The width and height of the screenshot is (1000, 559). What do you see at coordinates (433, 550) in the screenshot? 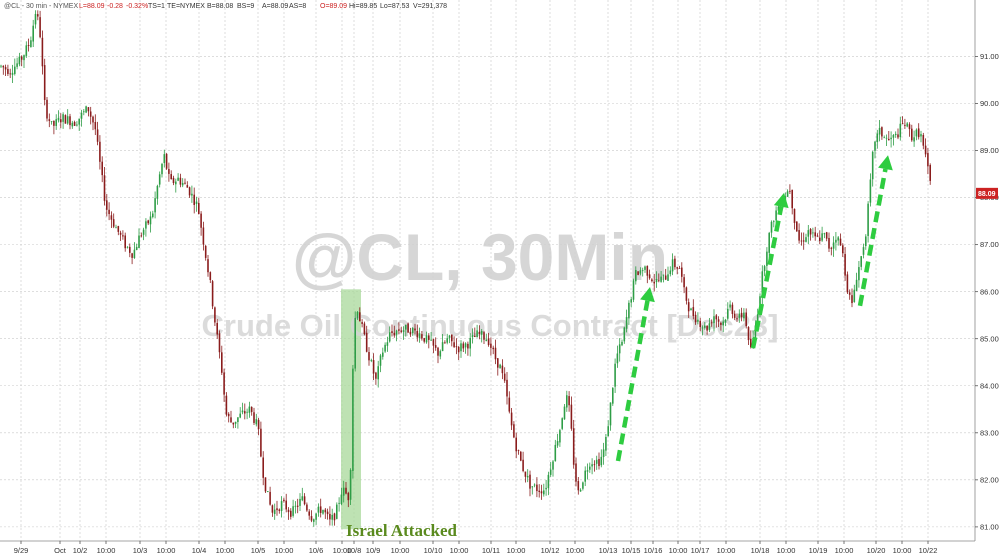
I see `x-tick-label: 10/10` at bounding box center [433, 550].